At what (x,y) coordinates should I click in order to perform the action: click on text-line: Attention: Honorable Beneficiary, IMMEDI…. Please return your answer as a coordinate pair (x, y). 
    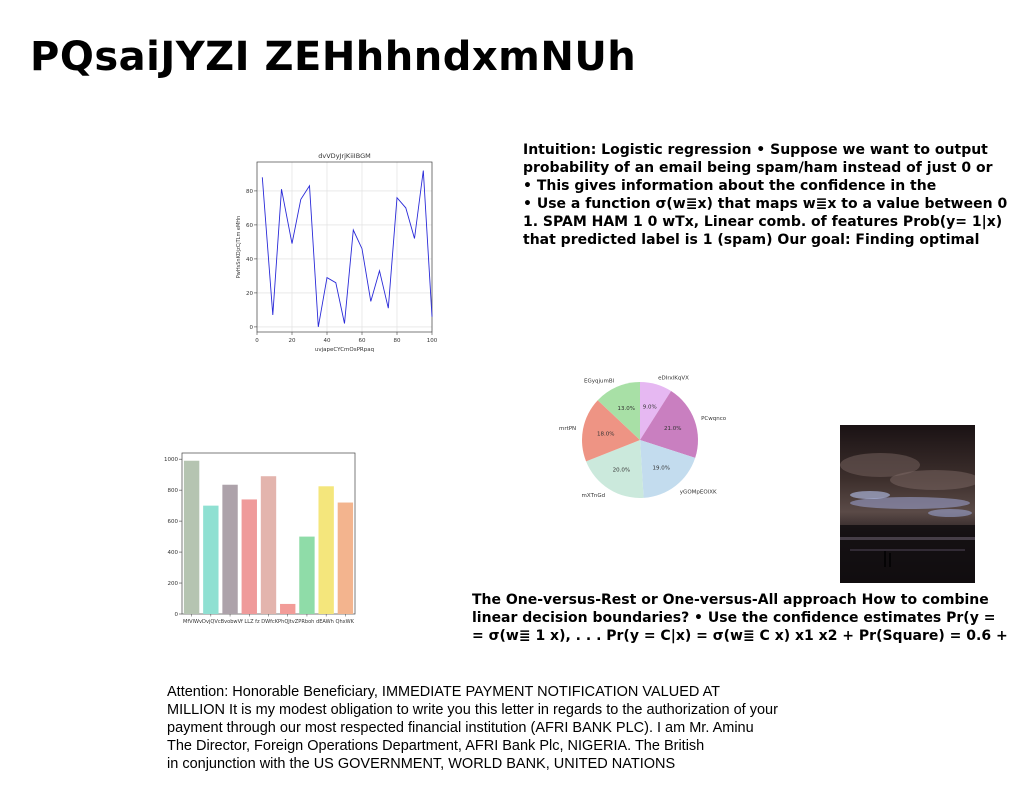
    Looking at the image, I should click on (444, 692).